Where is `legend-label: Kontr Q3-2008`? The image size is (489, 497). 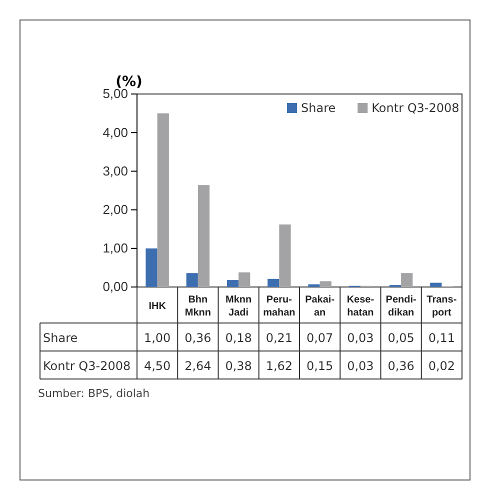 legend-label: Kontr Q3-2008 is located at coordinates (416, 108).